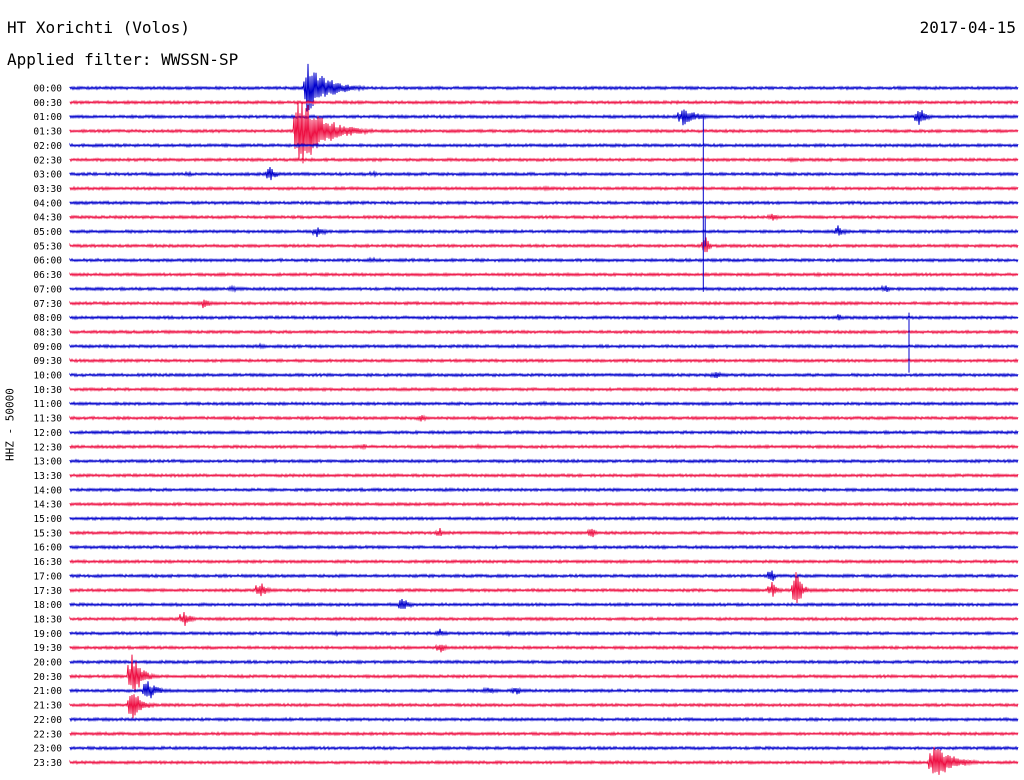 Image resolution: width=1024 pixels, height=780 pixels. I want to click on time-label: 05:30, so click(47, 246).